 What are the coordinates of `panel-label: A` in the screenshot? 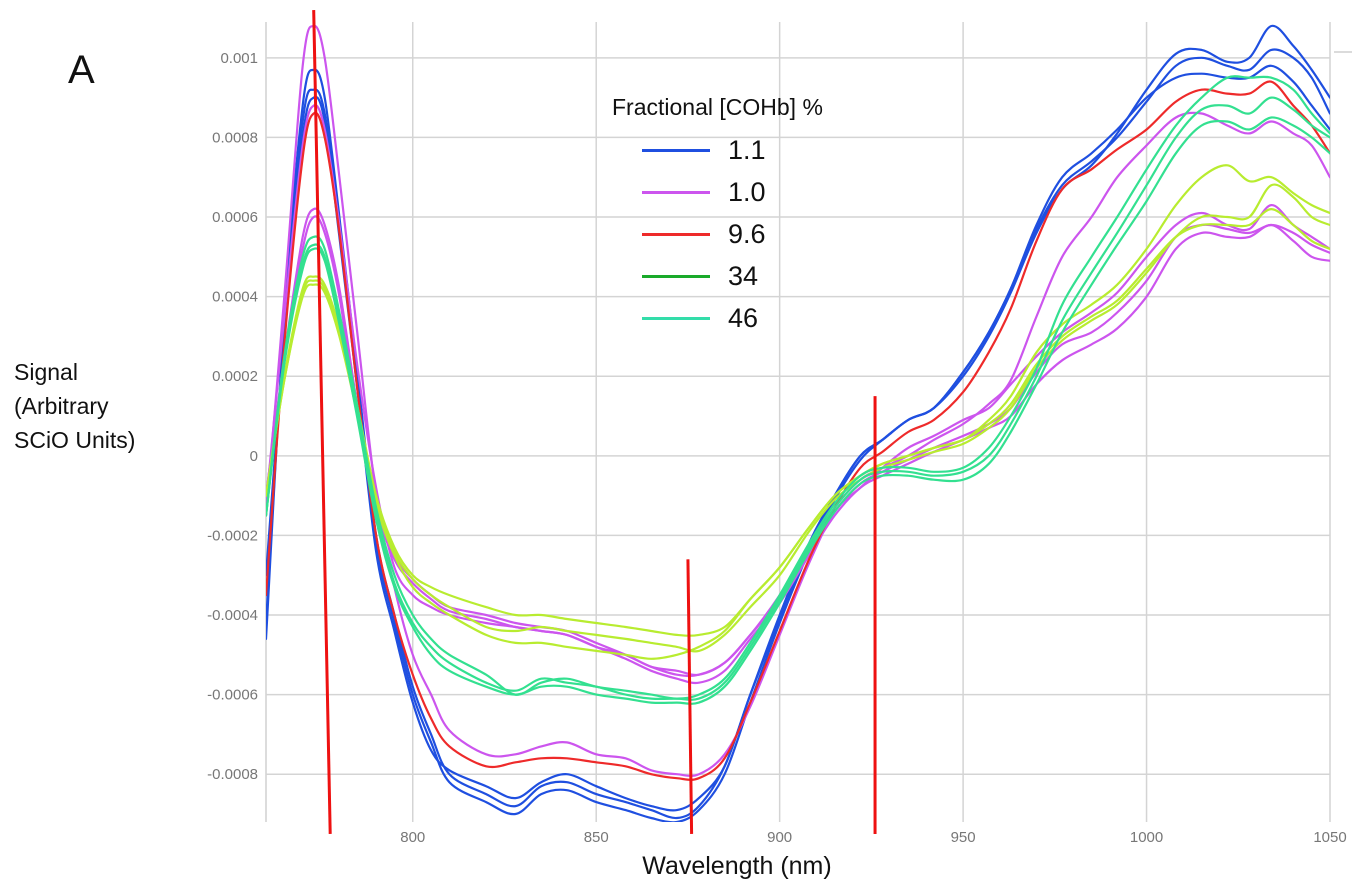 It's located at (81, 70).